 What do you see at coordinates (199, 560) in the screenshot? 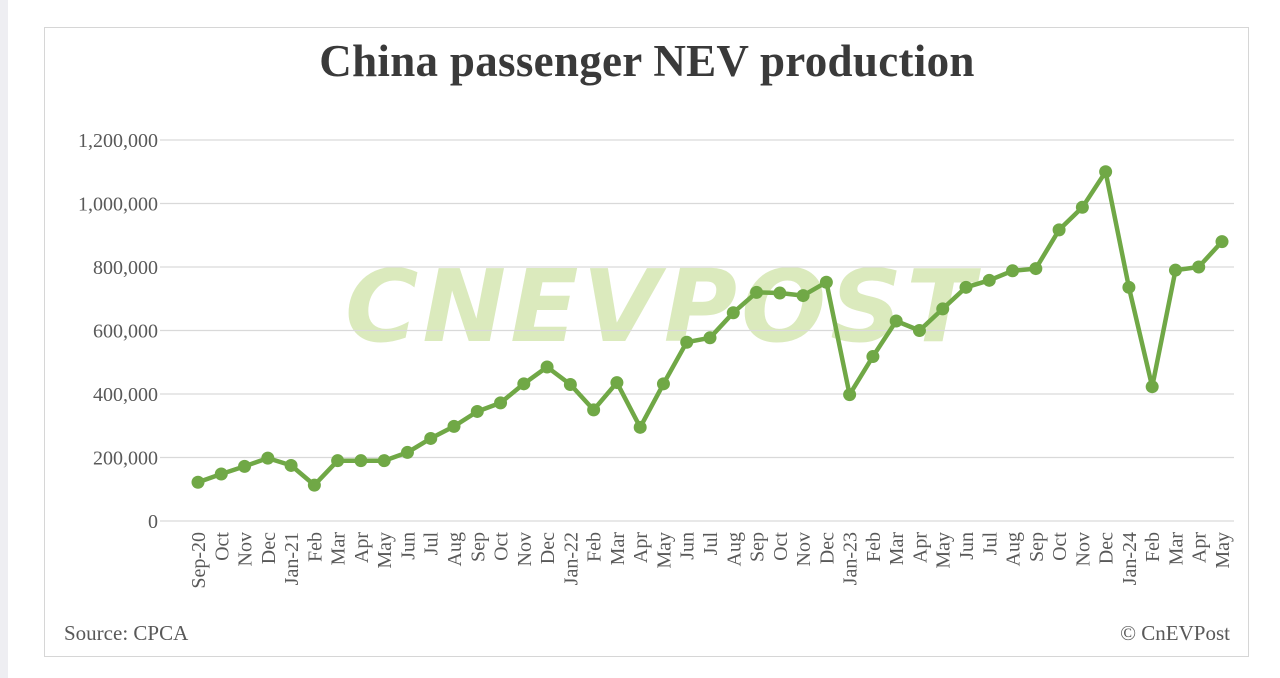
I see `x-tick-label: Sep-20` at bounding box center [199, 560].